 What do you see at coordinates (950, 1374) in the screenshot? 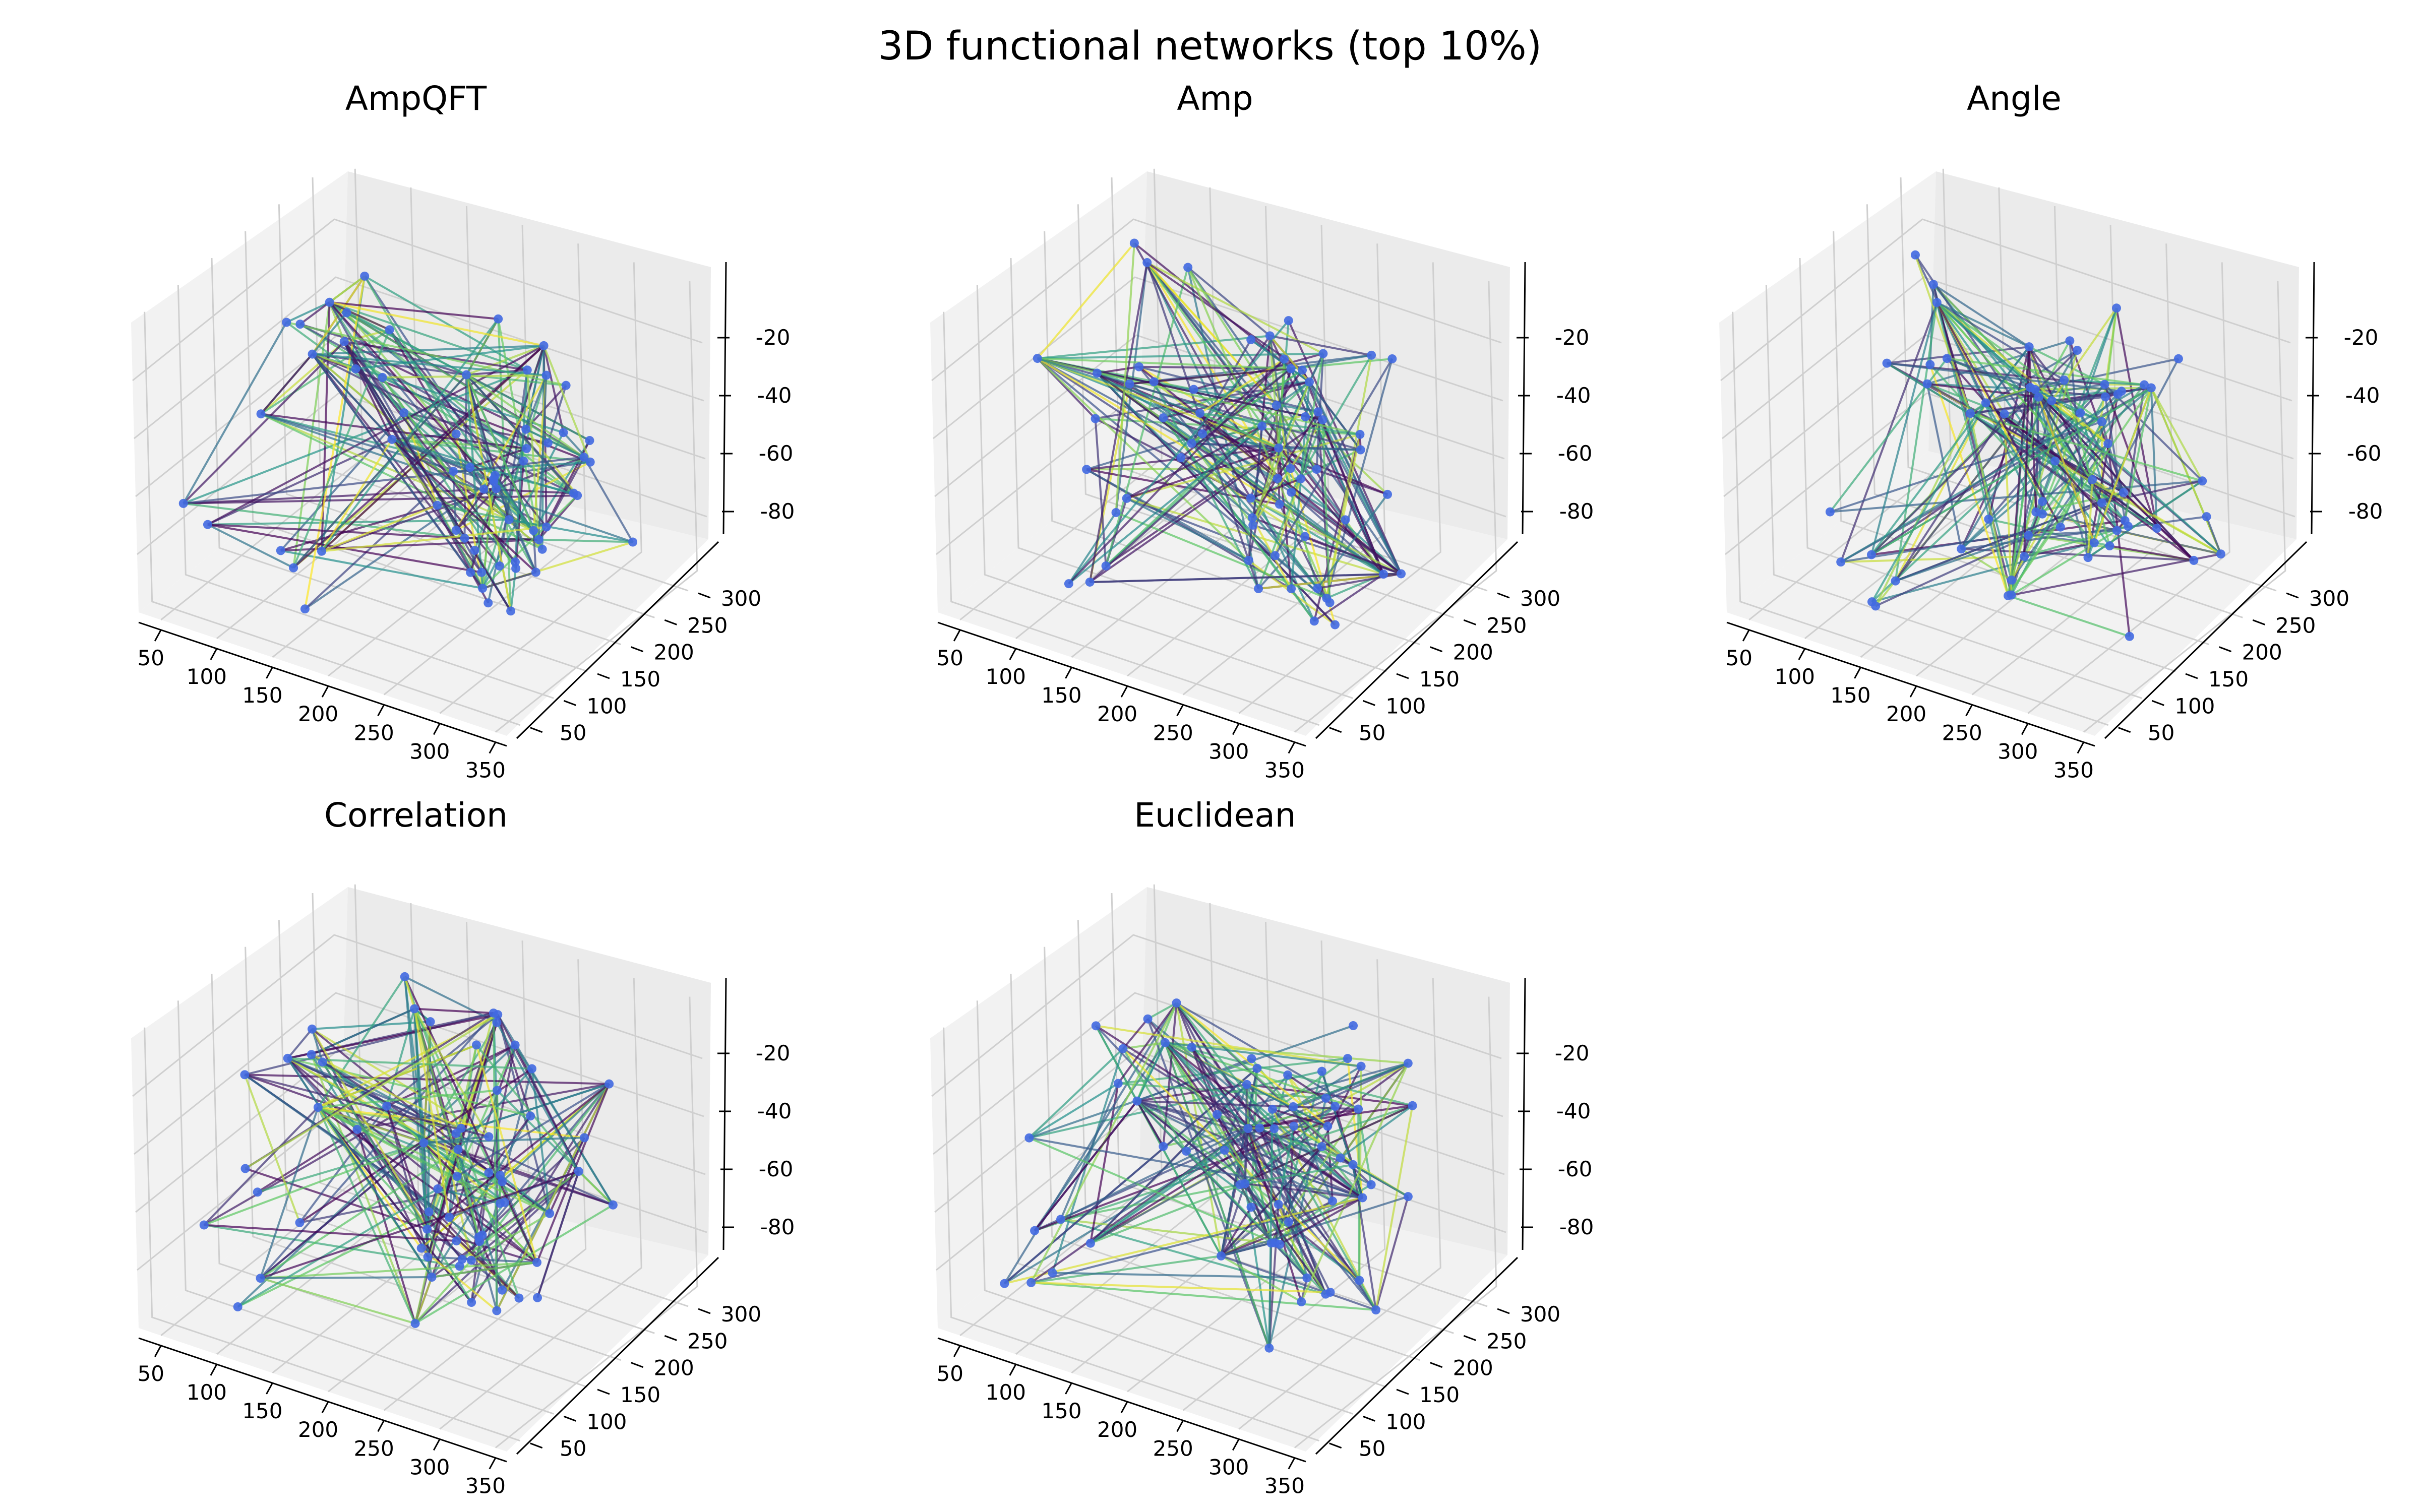
I see `x-tick-label: 50` at bounding box center [950, 1374].